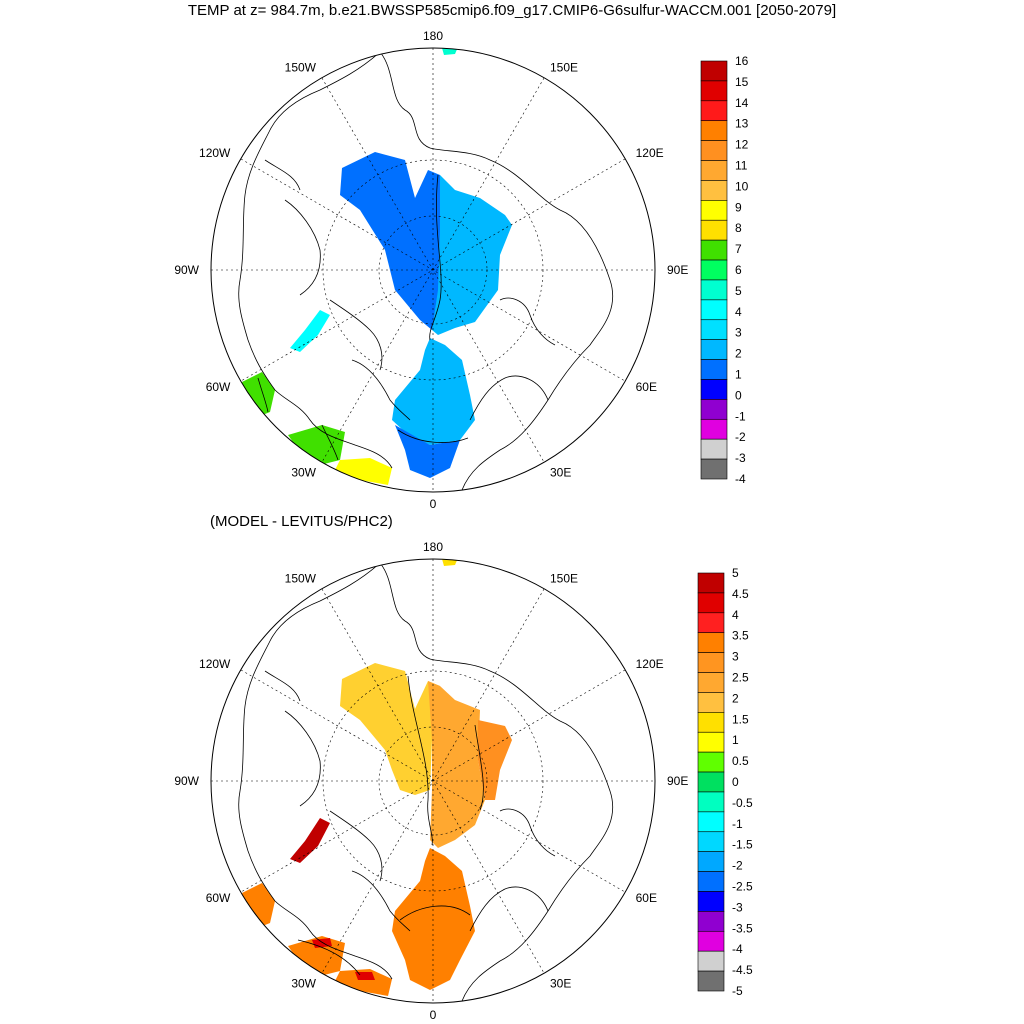 This screenshot has height=1024, width=1024. What do you see at coordinates (560, 473) in the screenshot?
I see `top-lon-label: 30E` at bounding box center [560, 473].